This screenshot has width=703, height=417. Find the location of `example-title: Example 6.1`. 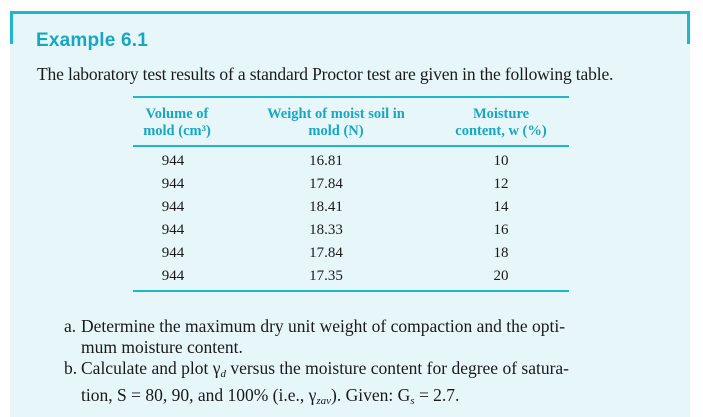

example-title: Example 6.1 is located at coordinates (92, 40).